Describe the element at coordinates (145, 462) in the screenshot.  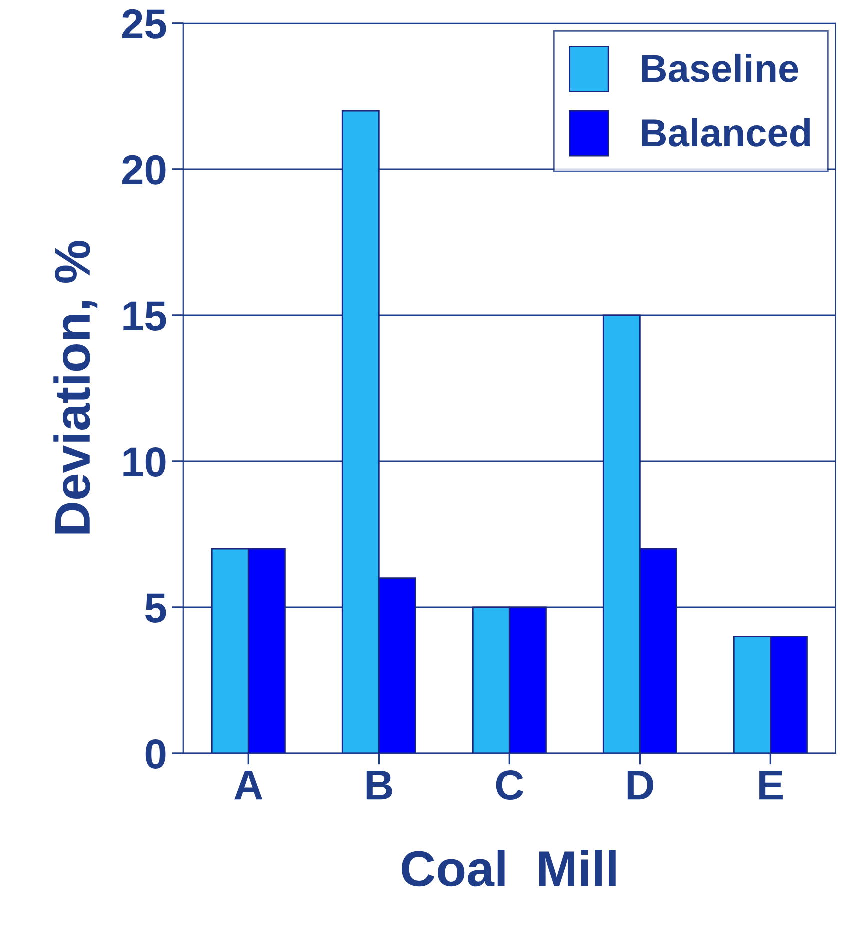
I see `y-tick-label: 10` at that location.